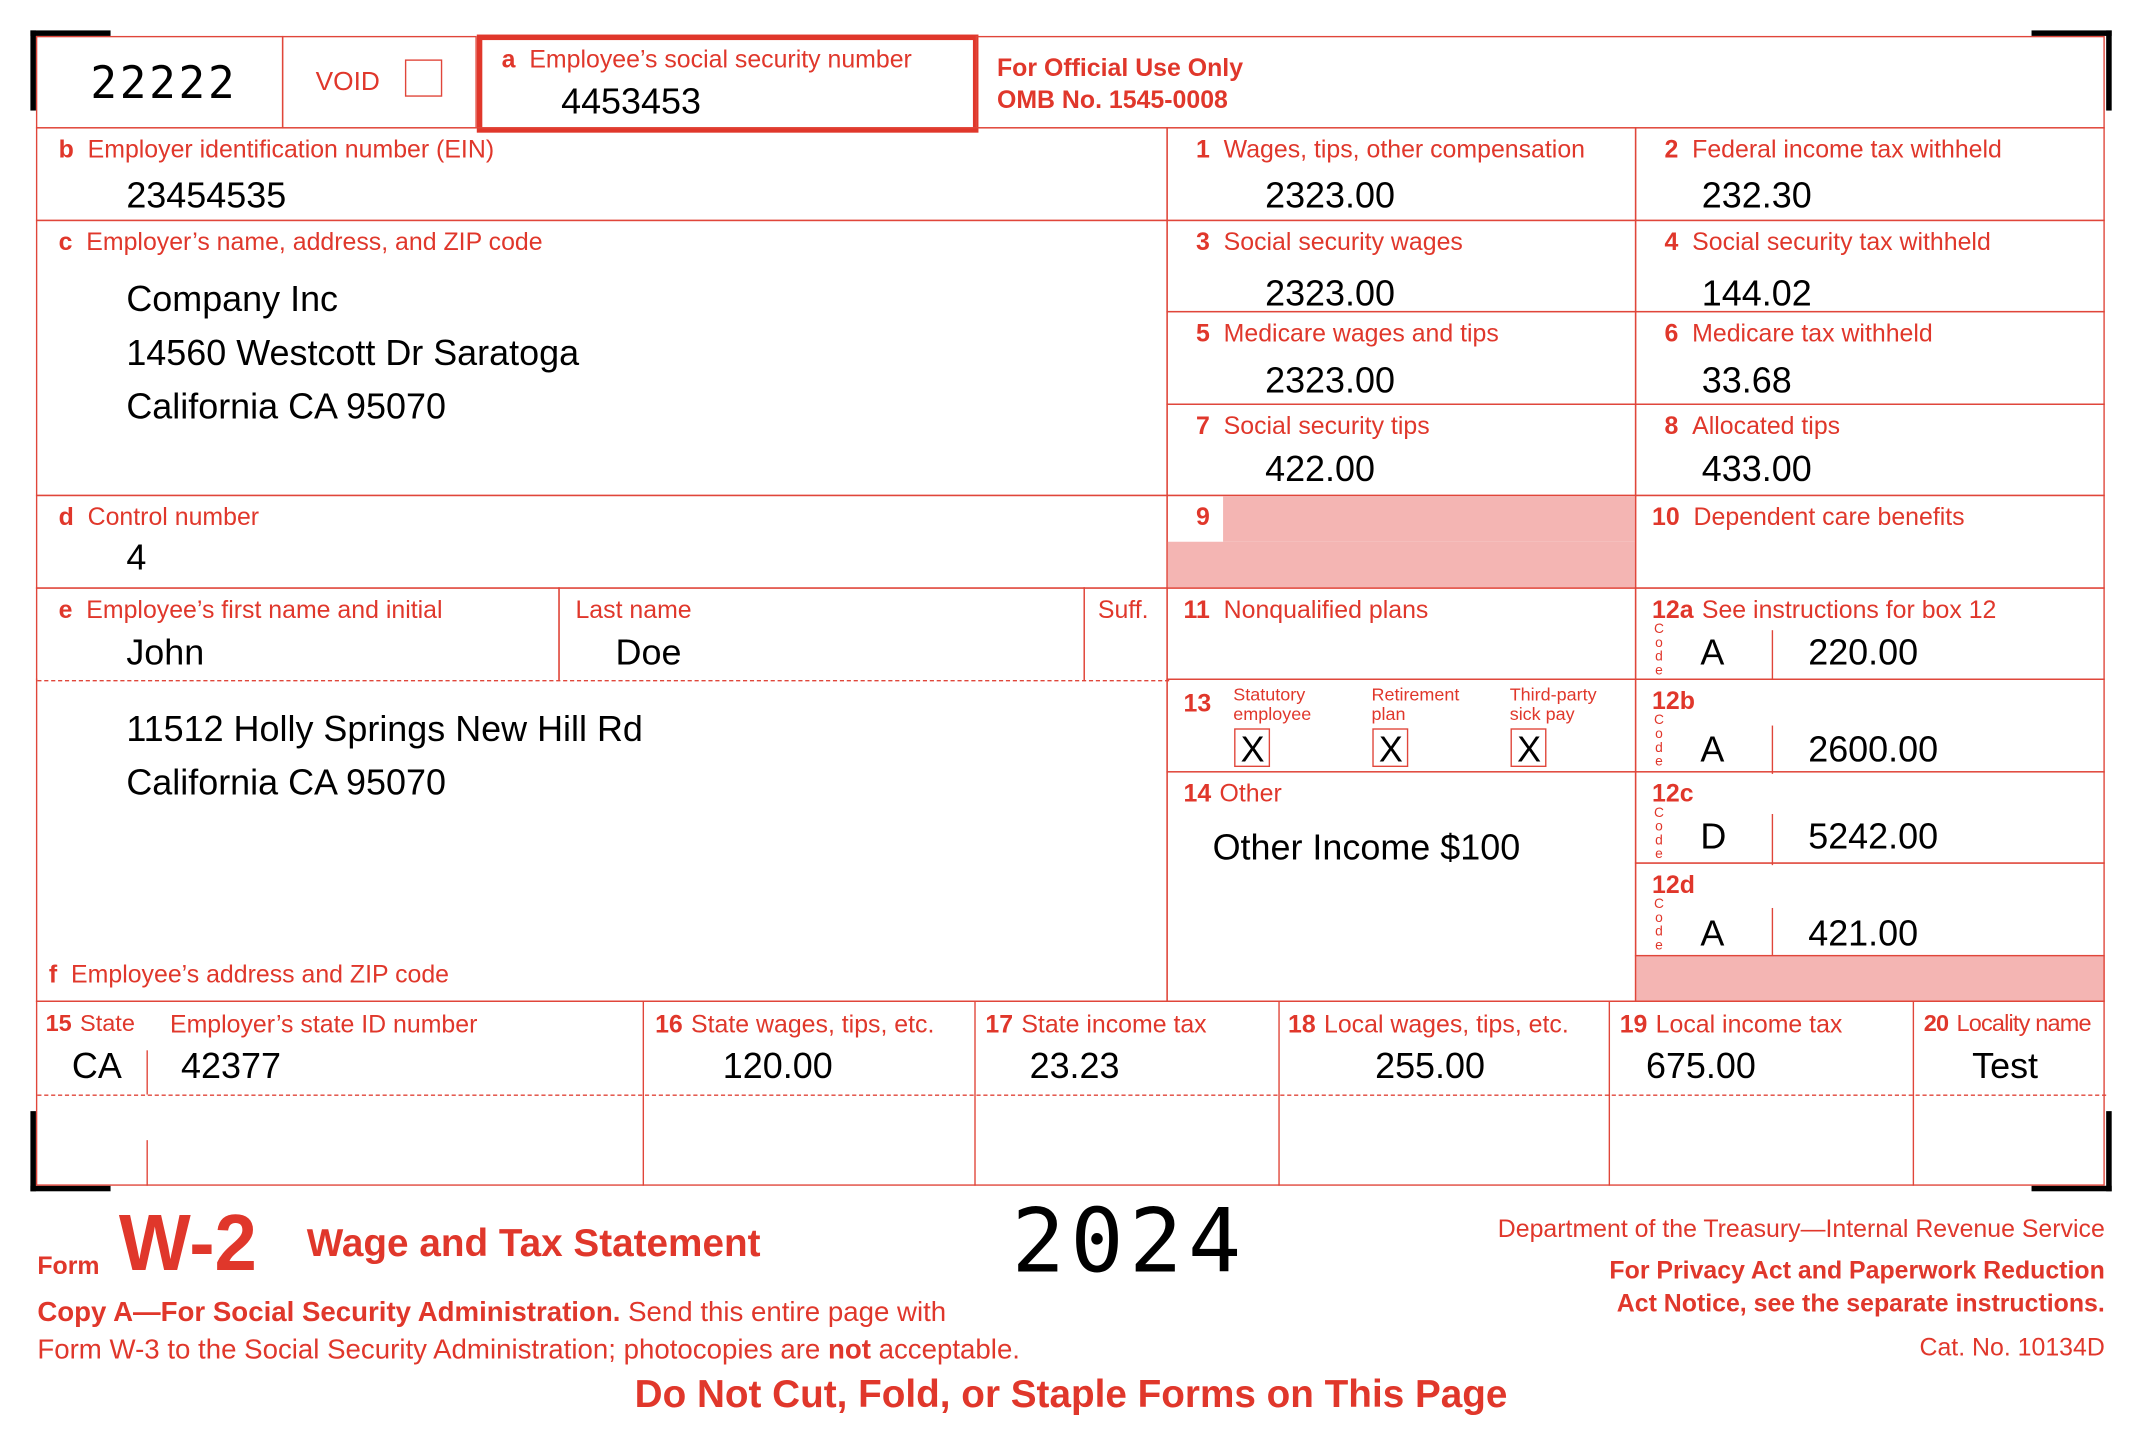 The width and height of the screenshot is (2142, 1452). What do you see at coordinates (1330, 195) in the screenshot?
I see `wages-value: 2323.00` at bounding box center [1330, 195].